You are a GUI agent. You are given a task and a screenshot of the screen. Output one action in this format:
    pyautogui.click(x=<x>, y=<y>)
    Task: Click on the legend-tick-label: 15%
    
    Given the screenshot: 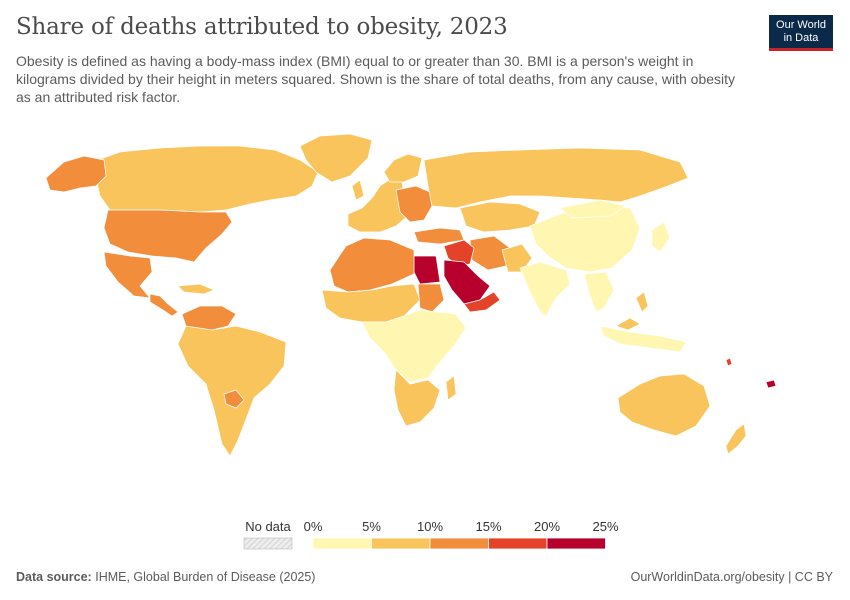 What is the action you would take?
    pyautogui.click(x=488, y=526)
    